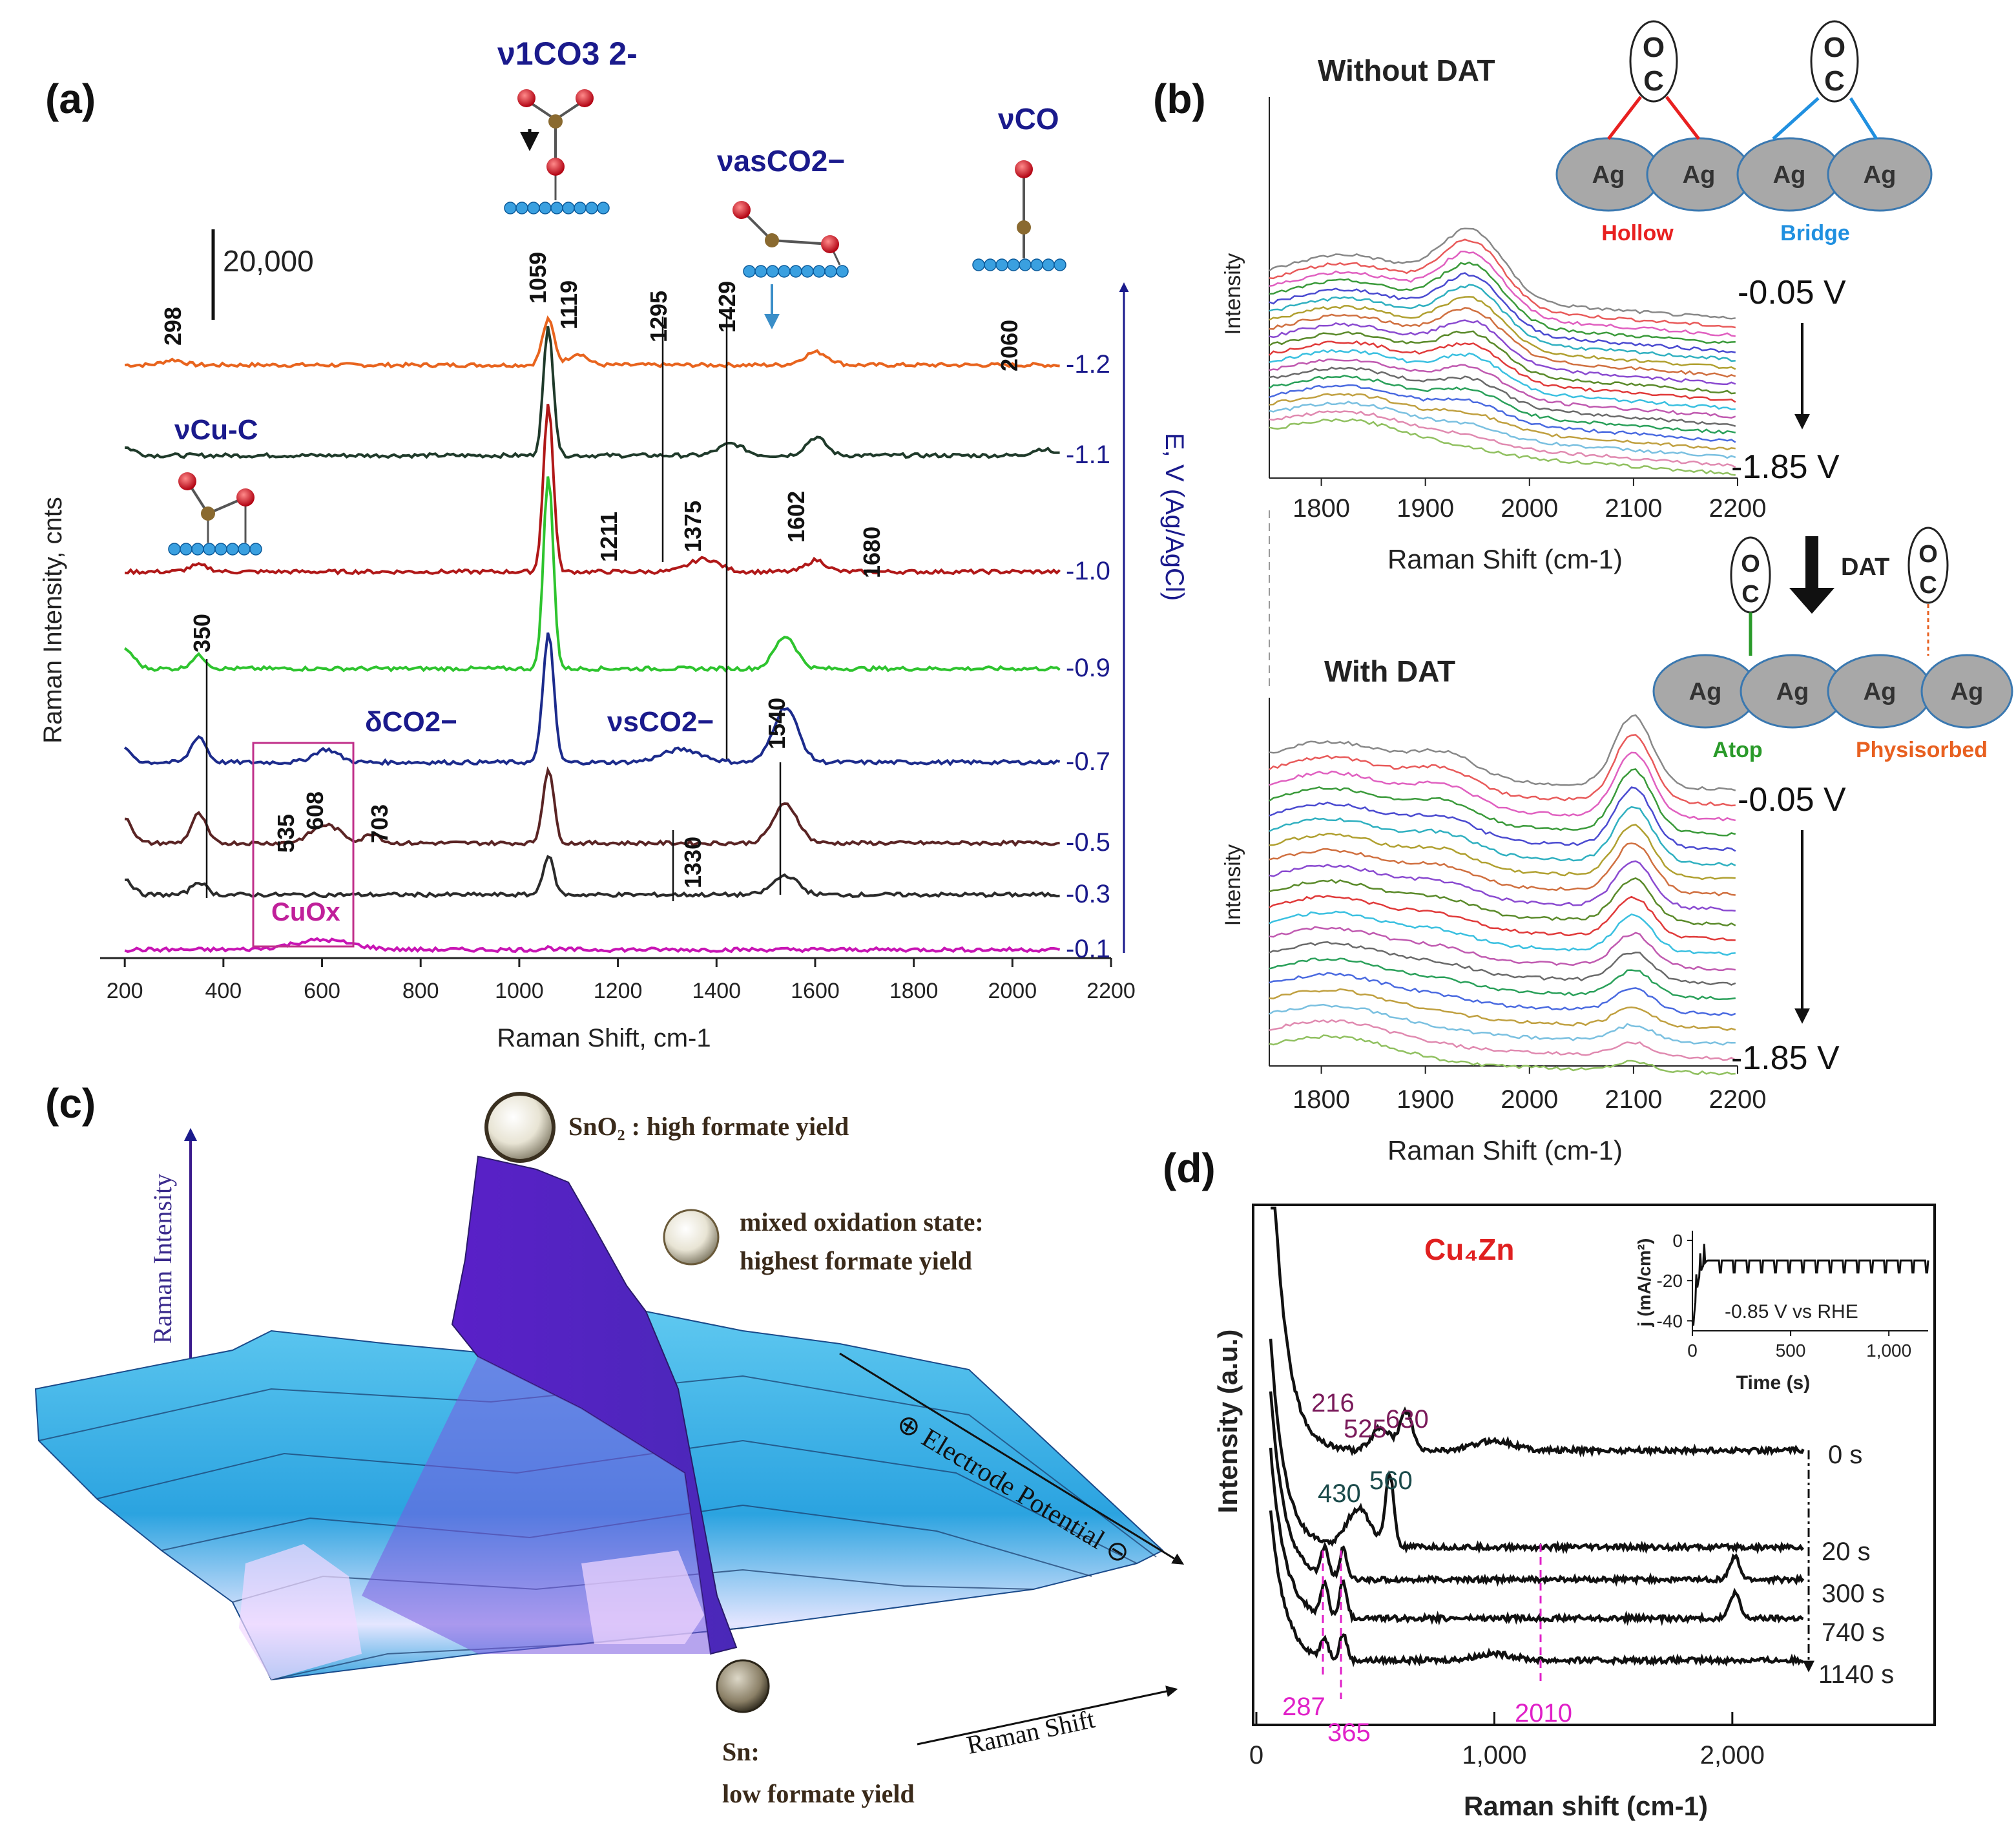 This screenshot has height=1847, width=2016. Describe the element at coordinates (1407, 1420) in the screenshot. I see `d-peak-630: 630` at that location.